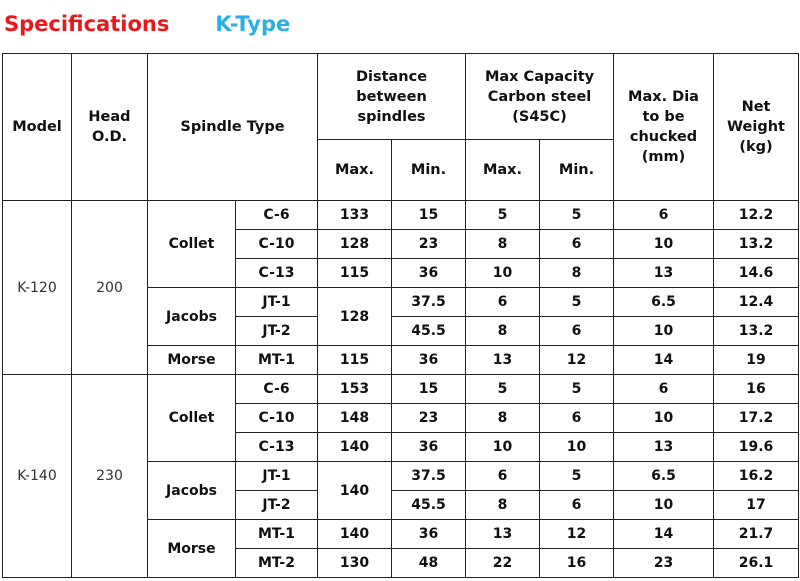 The width and height of the screenshot is (800, 581). What do you see at coordinates (503, 170) in the screenshot?
I see `header-capacity-max: Max.` at bounding box center [503, 170].